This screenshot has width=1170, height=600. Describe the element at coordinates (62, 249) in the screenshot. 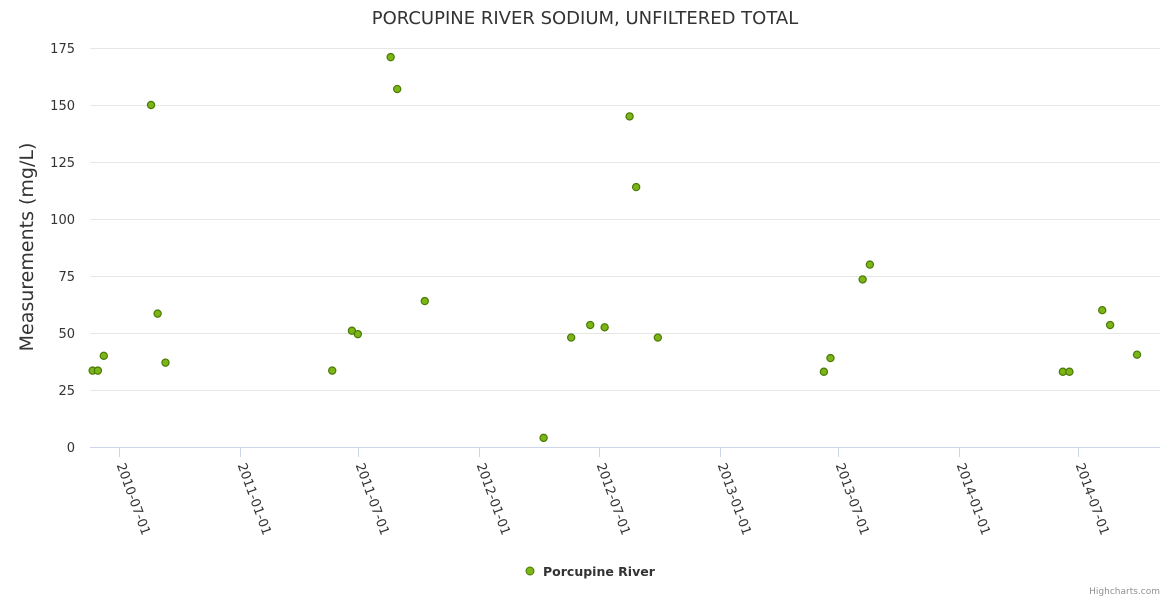

I see `y-axis-ticks: 0 25 50 75 100 125 150 175` at that location.